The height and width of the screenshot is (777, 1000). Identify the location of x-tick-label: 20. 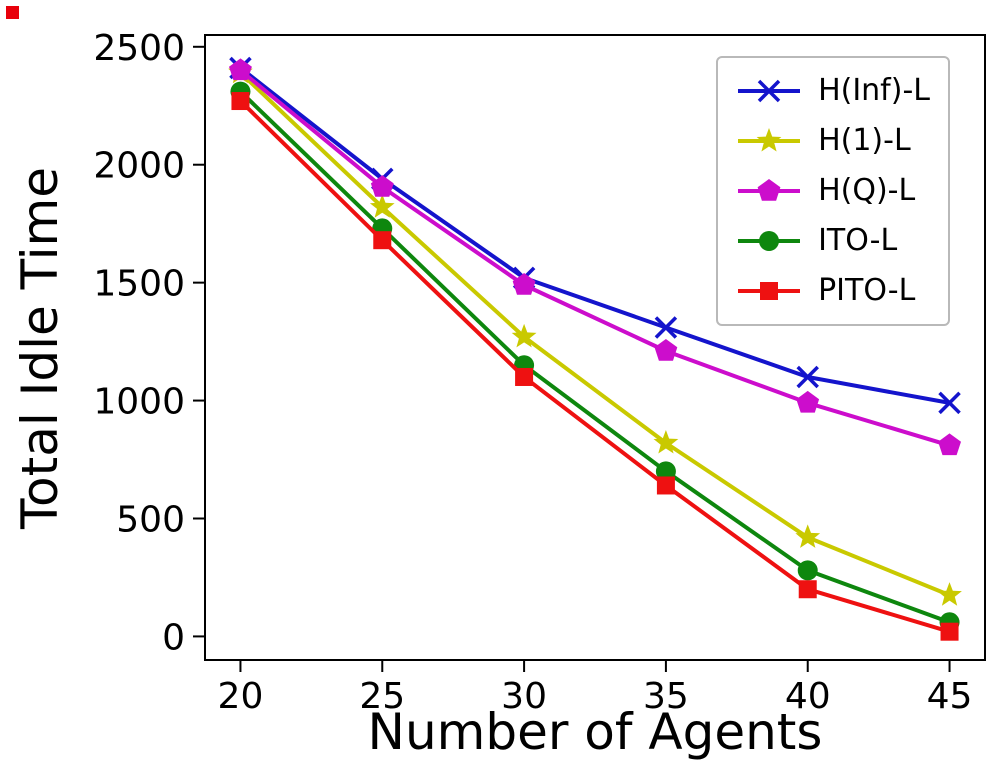
(241, 696).